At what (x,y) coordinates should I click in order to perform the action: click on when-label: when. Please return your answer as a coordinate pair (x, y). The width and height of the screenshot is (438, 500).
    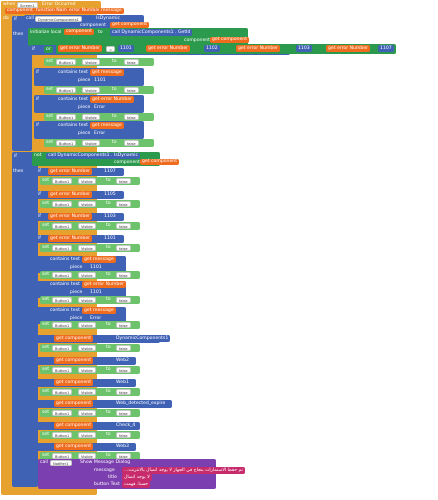
    Looking at the image, I should click on (9, 4).